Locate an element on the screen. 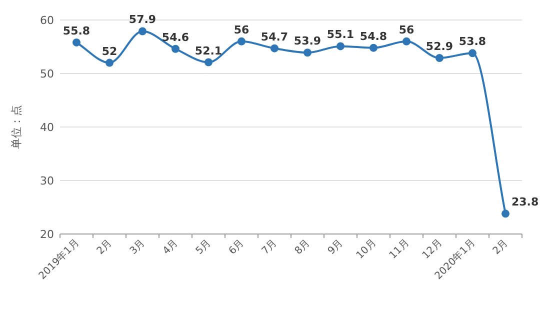 This screenshot has width=553, height=328. y-tick-label: 20 is located at coordinates (47, 234).